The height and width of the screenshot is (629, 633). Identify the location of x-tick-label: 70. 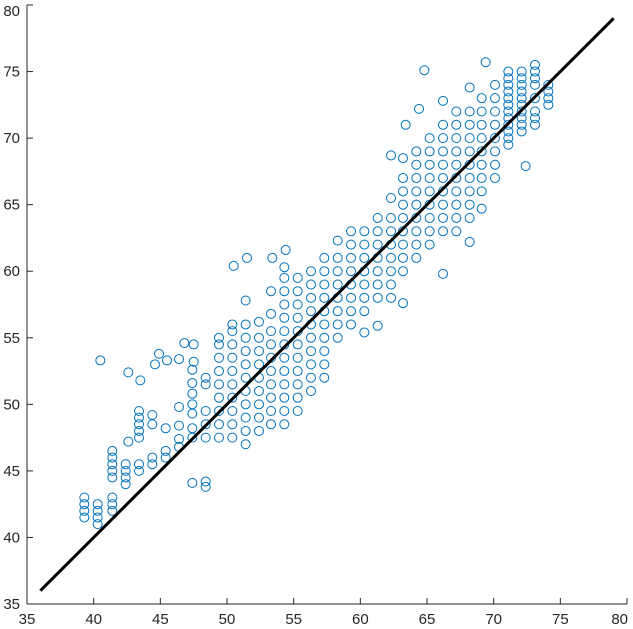
(493, 619).